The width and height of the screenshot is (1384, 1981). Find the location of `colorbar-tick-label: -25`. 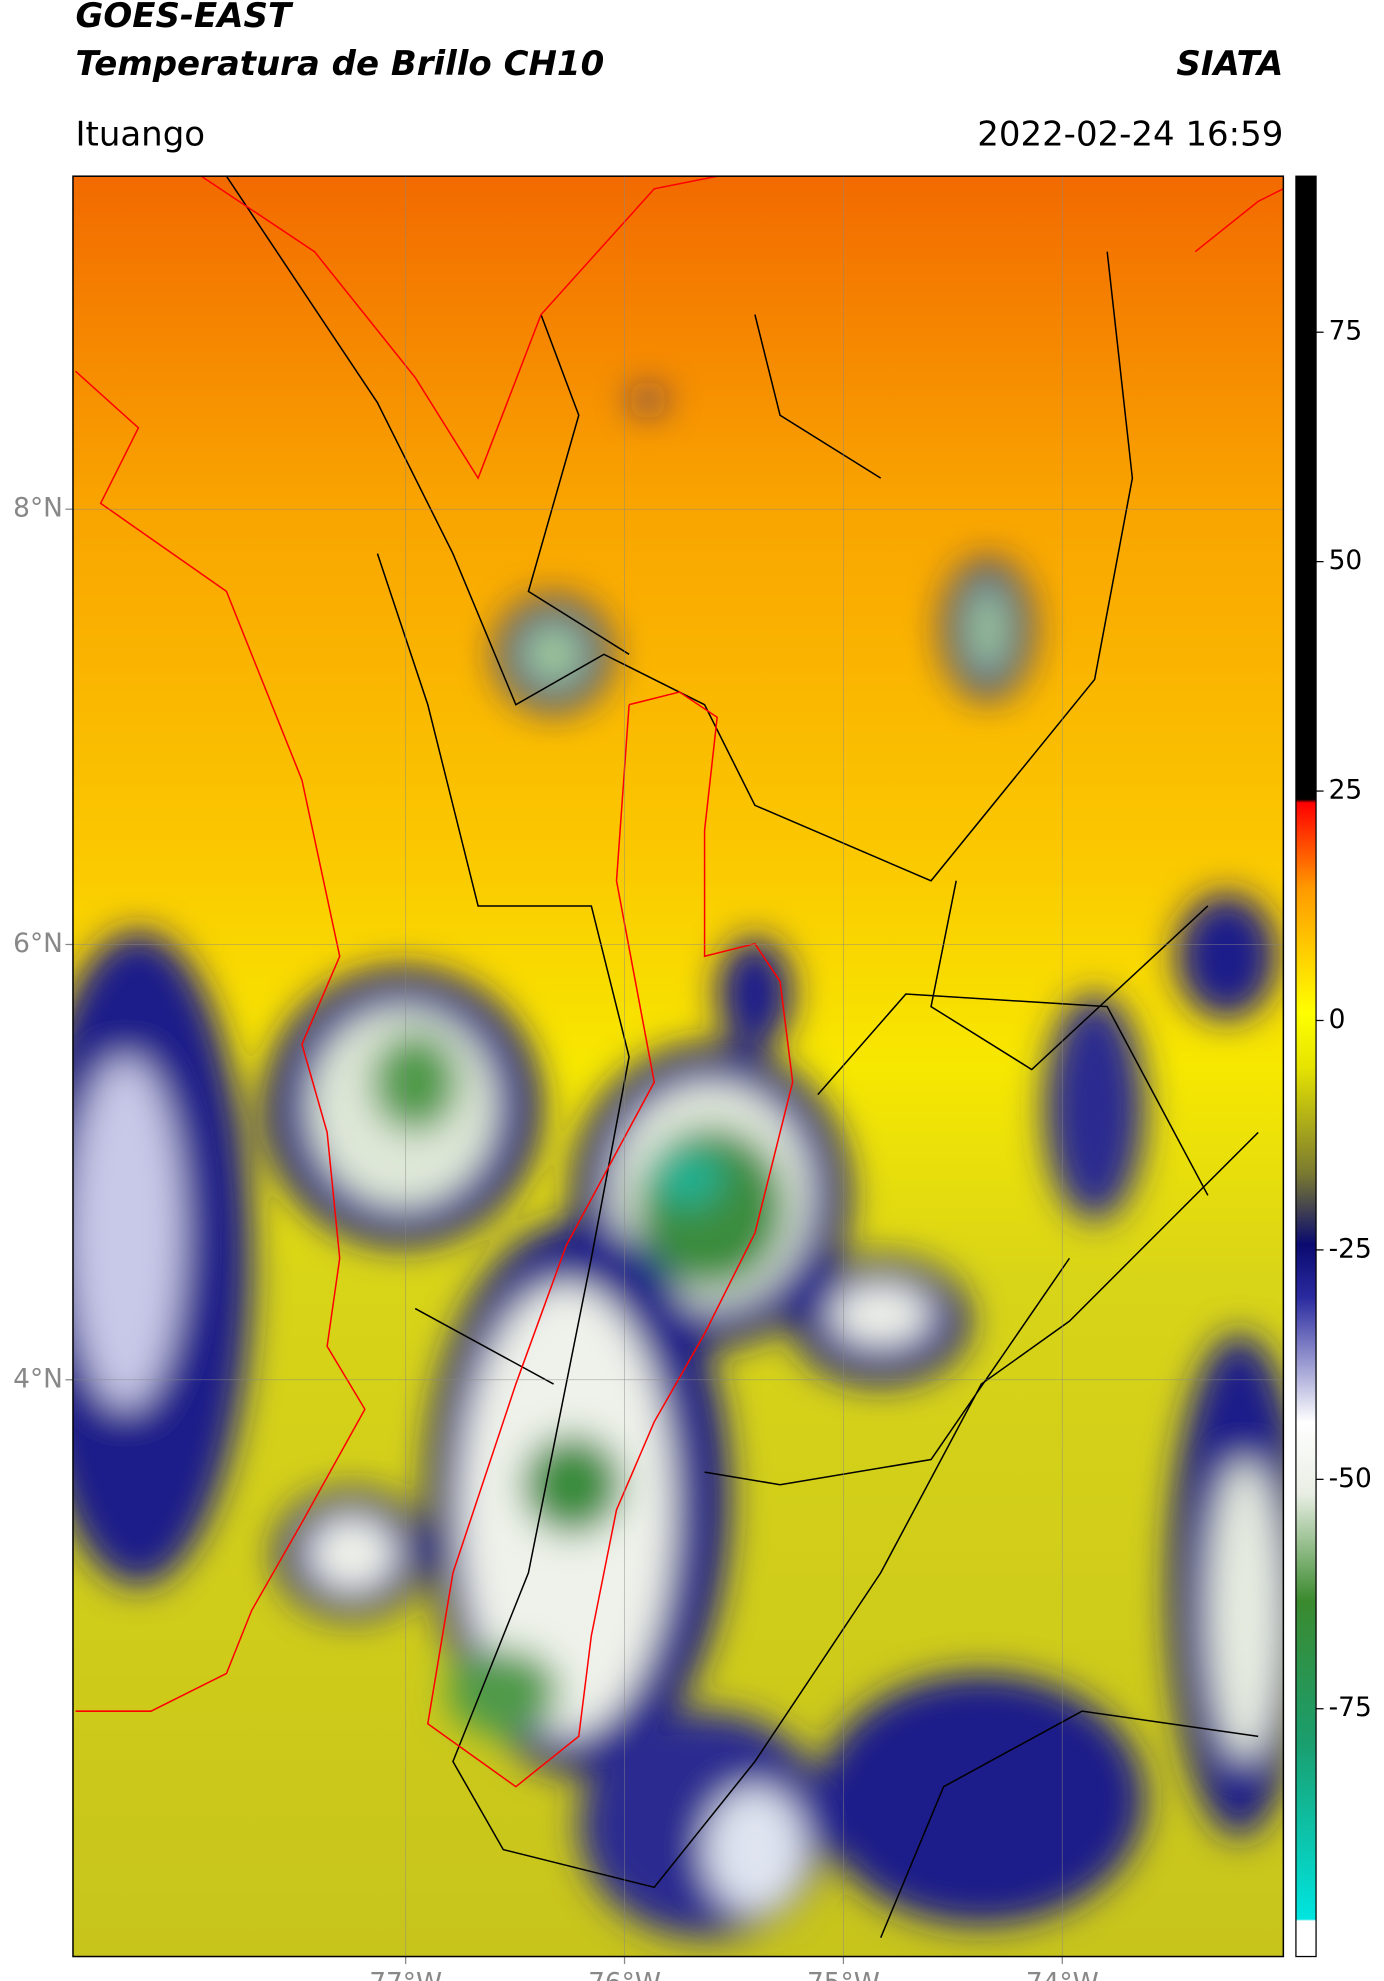

colorbar-tick-label: -25 is located at coordinates (1350, 1248).